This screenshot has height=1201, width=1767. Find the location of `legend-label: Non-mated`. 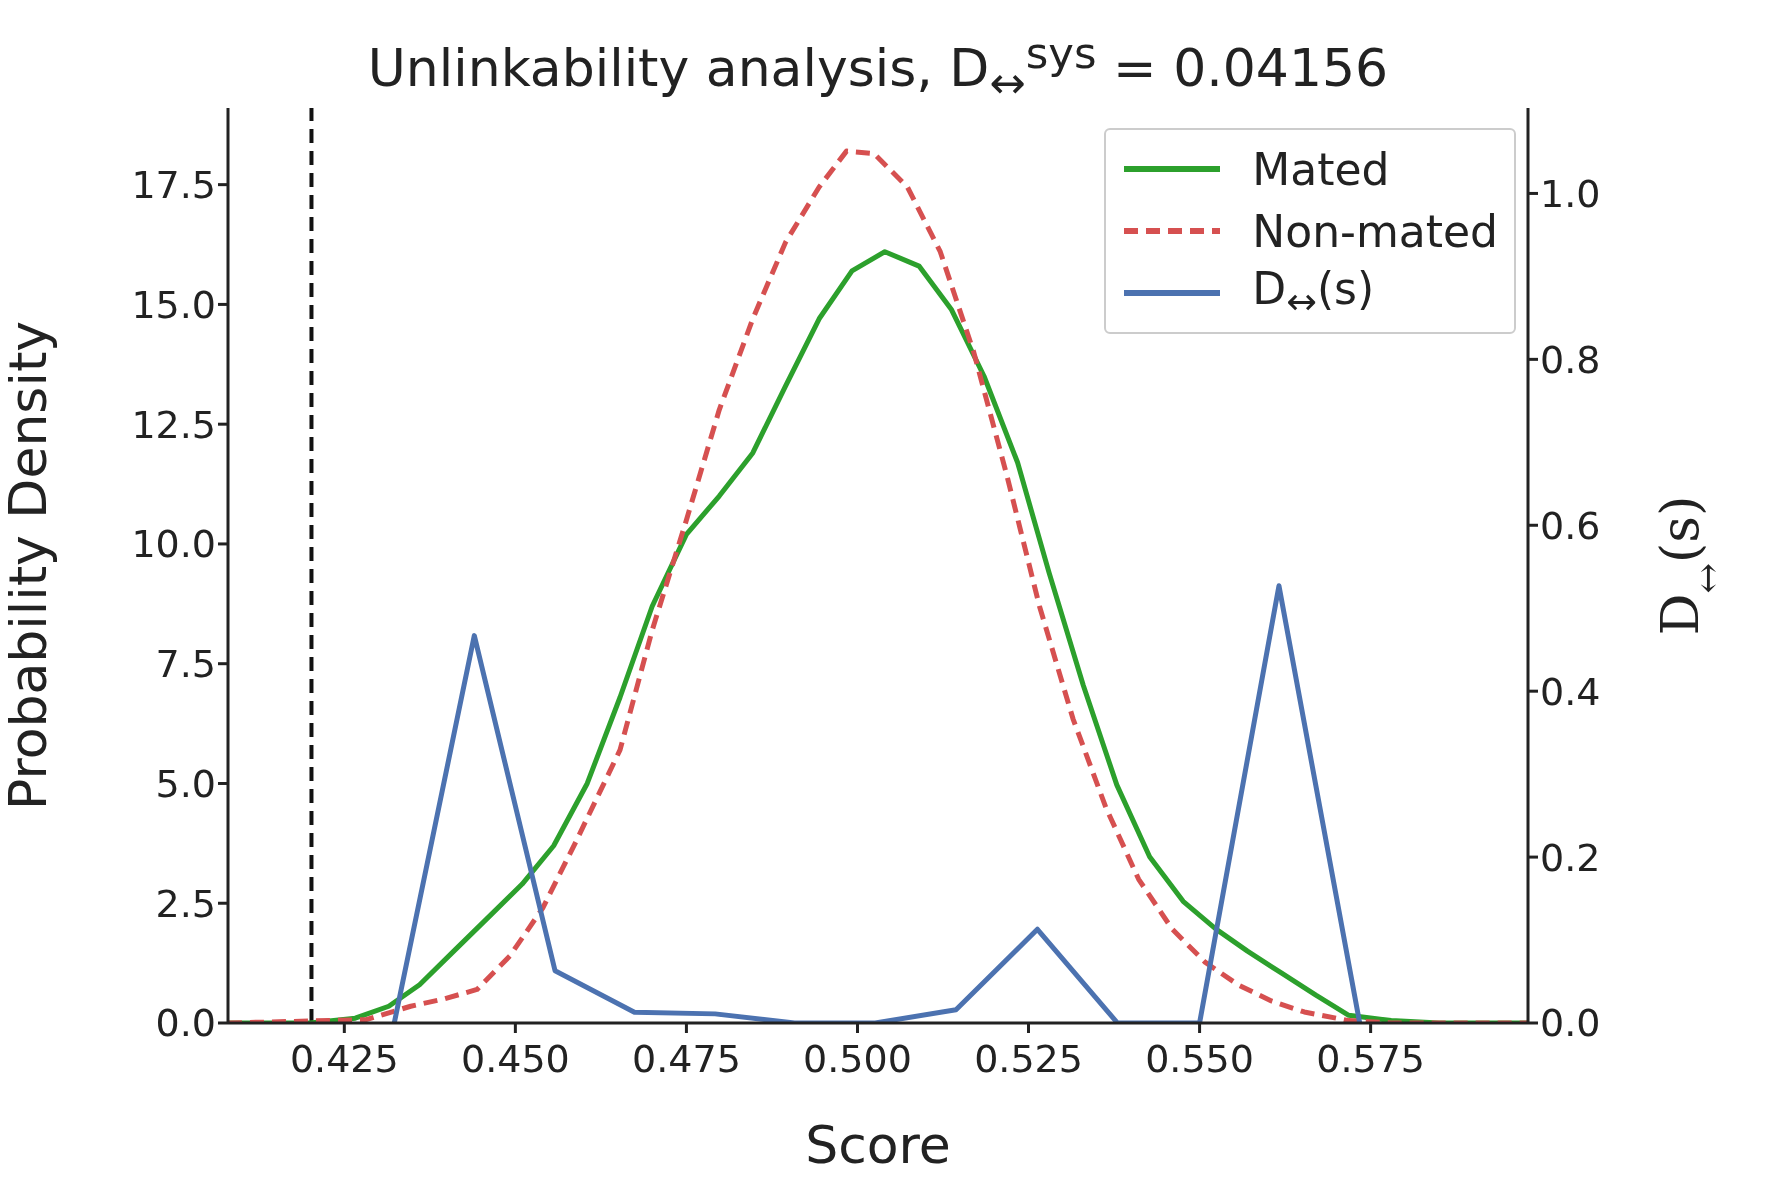

legend-label: Non-mated is located at coordinates (1375, 231).